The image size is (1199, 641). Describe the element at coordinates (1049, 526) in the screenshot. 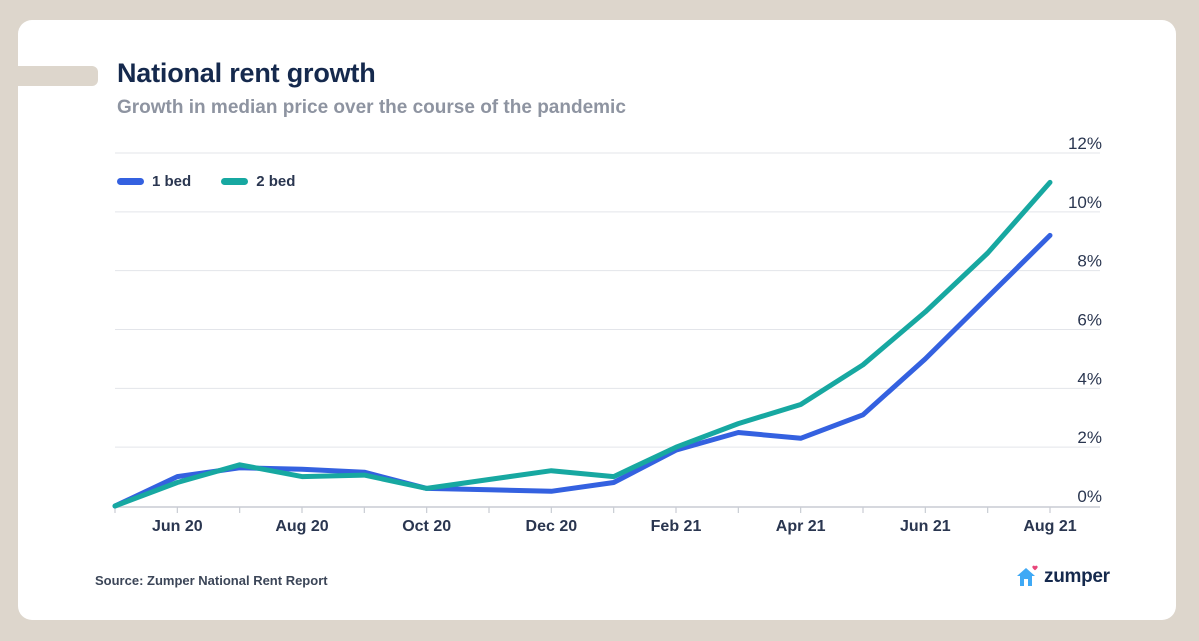

I see `x-tick-label: Aug 21` at that location.